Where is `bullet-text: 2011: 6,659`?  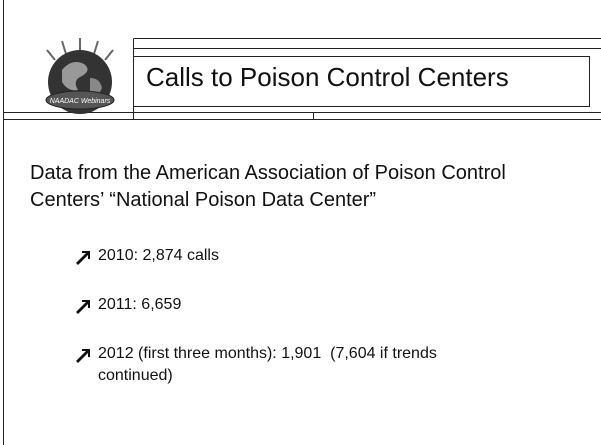 bullet-text: 2011: 6,659 is located at coordinates (140, 304).